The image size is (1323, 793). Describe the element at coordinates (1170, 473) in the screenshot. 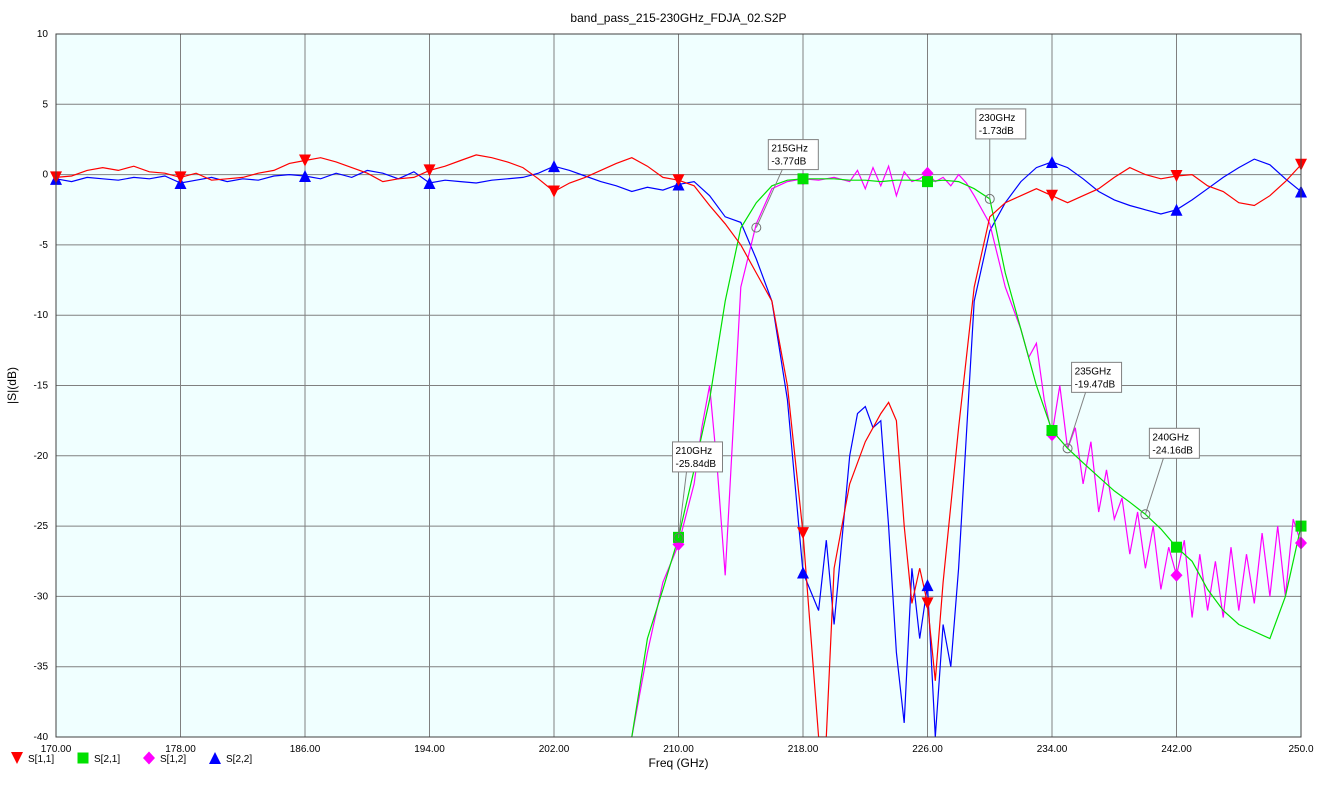

I see `marker-callout: 240GHz -24.16dB` at that location.